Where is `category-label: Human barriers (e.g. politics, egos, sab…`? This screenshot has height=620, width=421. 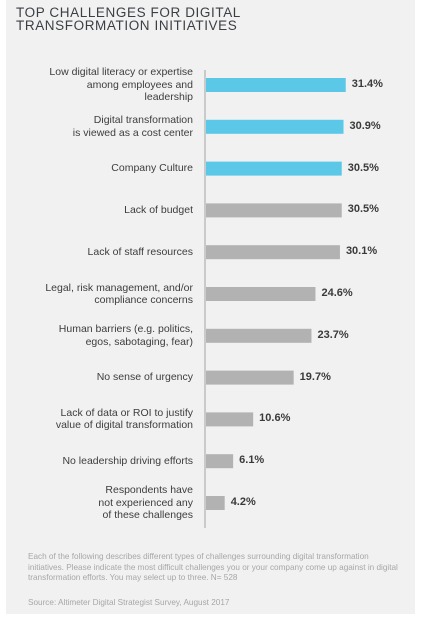
category-label: Human barriers (e.g. politics, egos, sab… is located at coordinates (125, 335).